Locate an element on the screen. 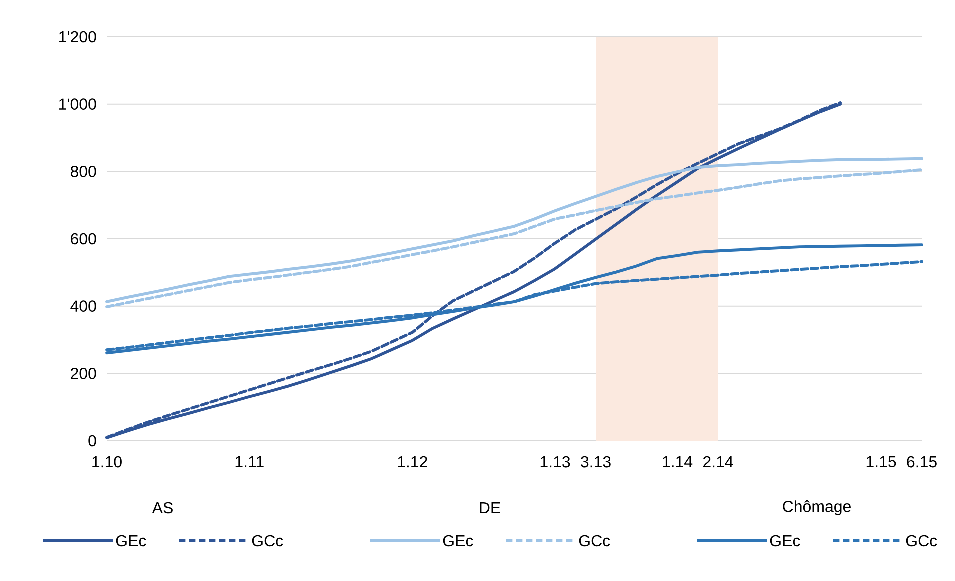 The image size is (955, 581). text: AS is located at coordinates (162, 508).